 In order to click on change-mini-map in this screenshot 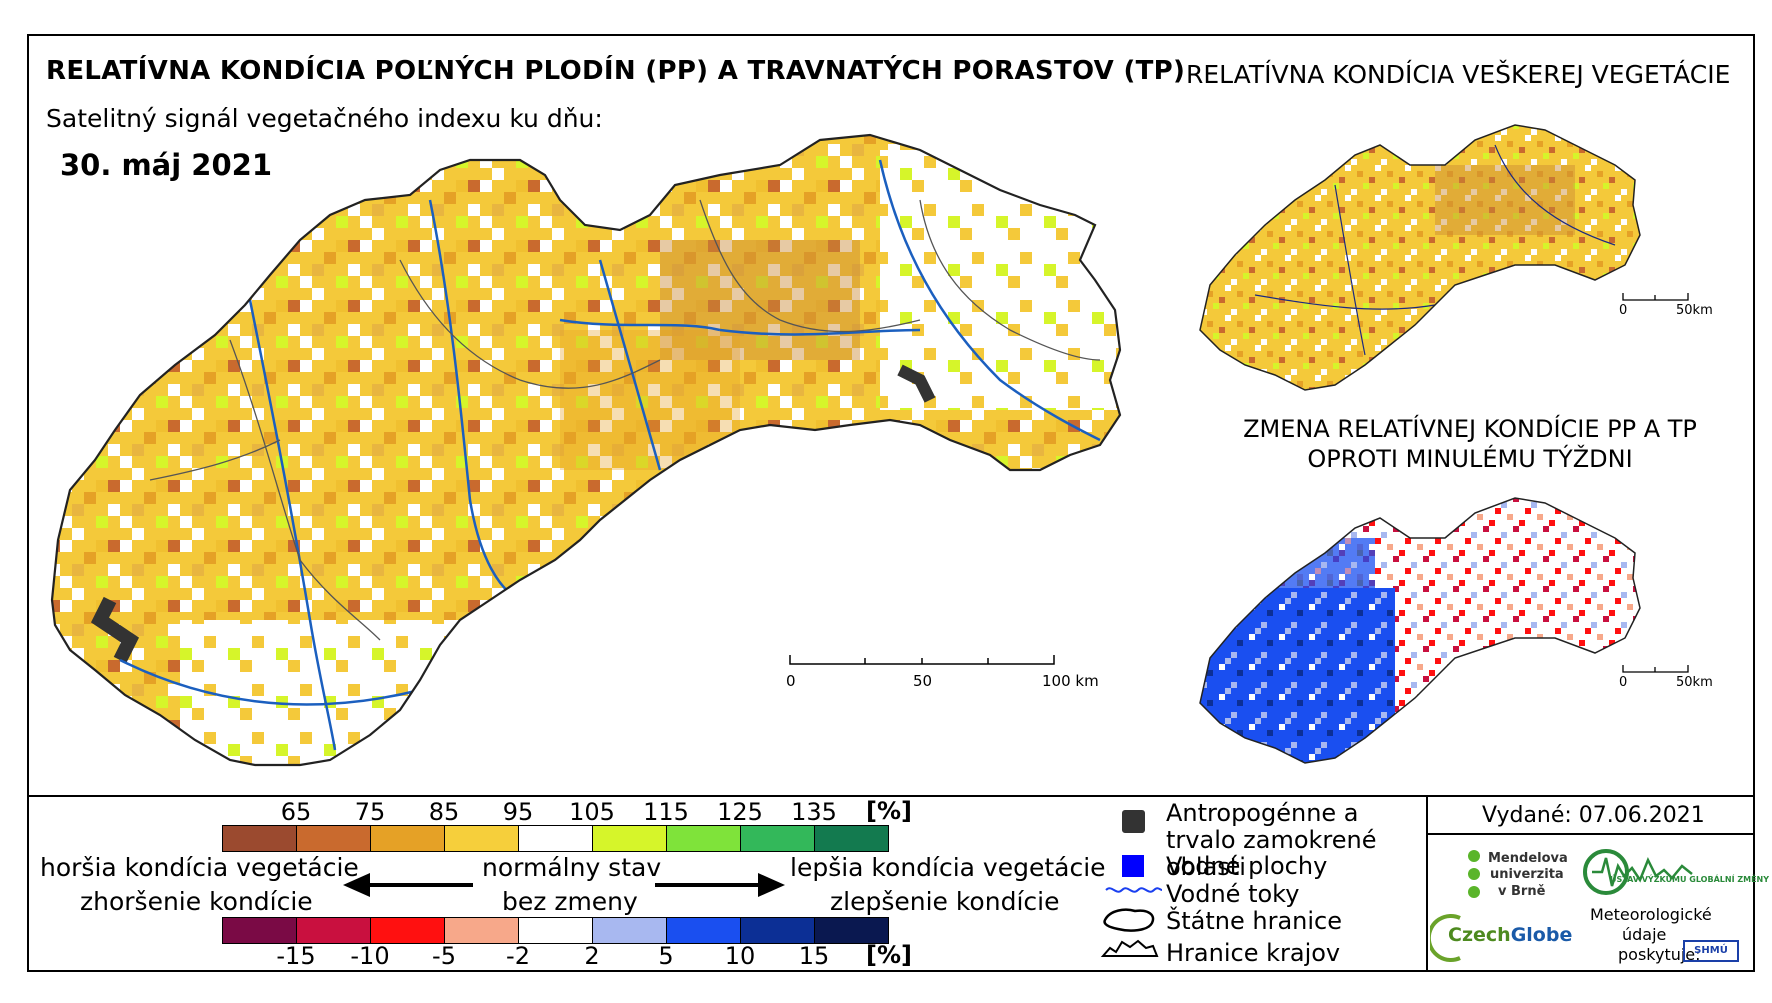, I will do `click(1420, 630)`.